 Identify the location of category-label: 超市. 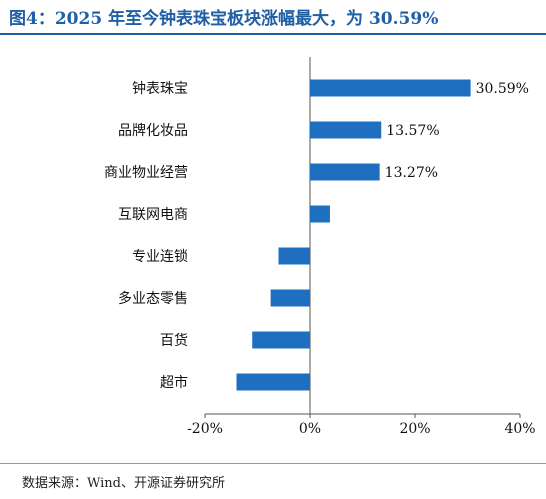
(174, 382).